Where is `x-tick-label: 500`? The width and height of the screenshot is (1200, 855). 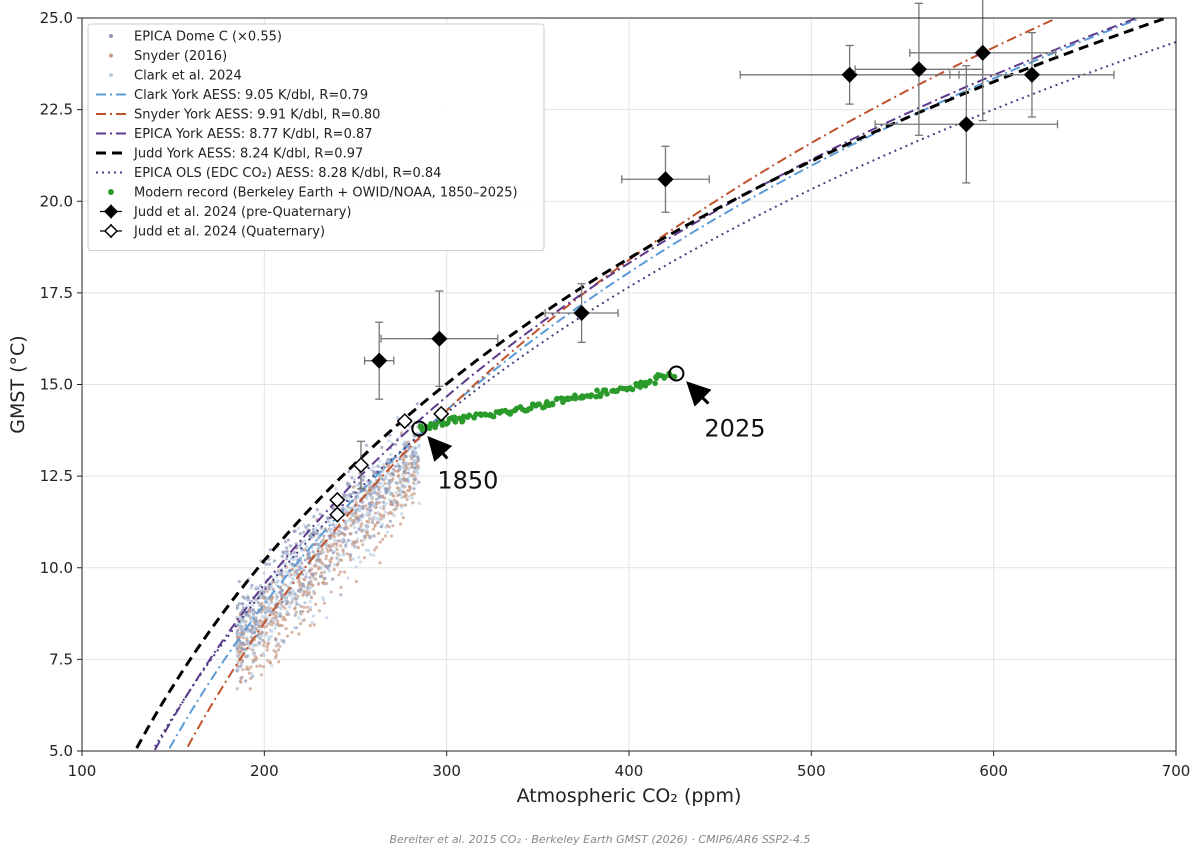
x-tick-label: 500 is located at coordinates (811, 771).